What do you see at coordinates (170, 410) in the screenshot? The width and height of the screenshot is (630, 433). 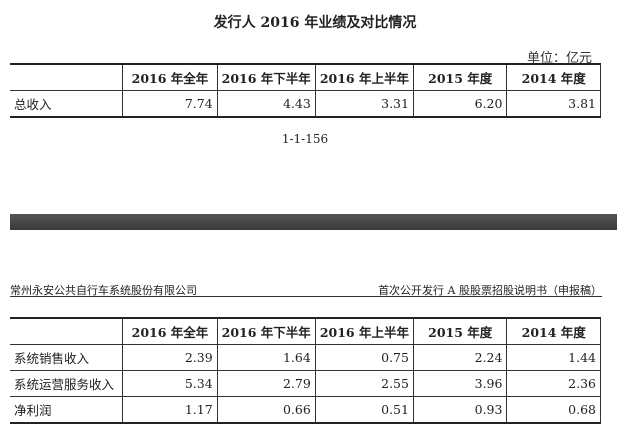 I see `cell: 1.17` at bounding box center [170, 410].